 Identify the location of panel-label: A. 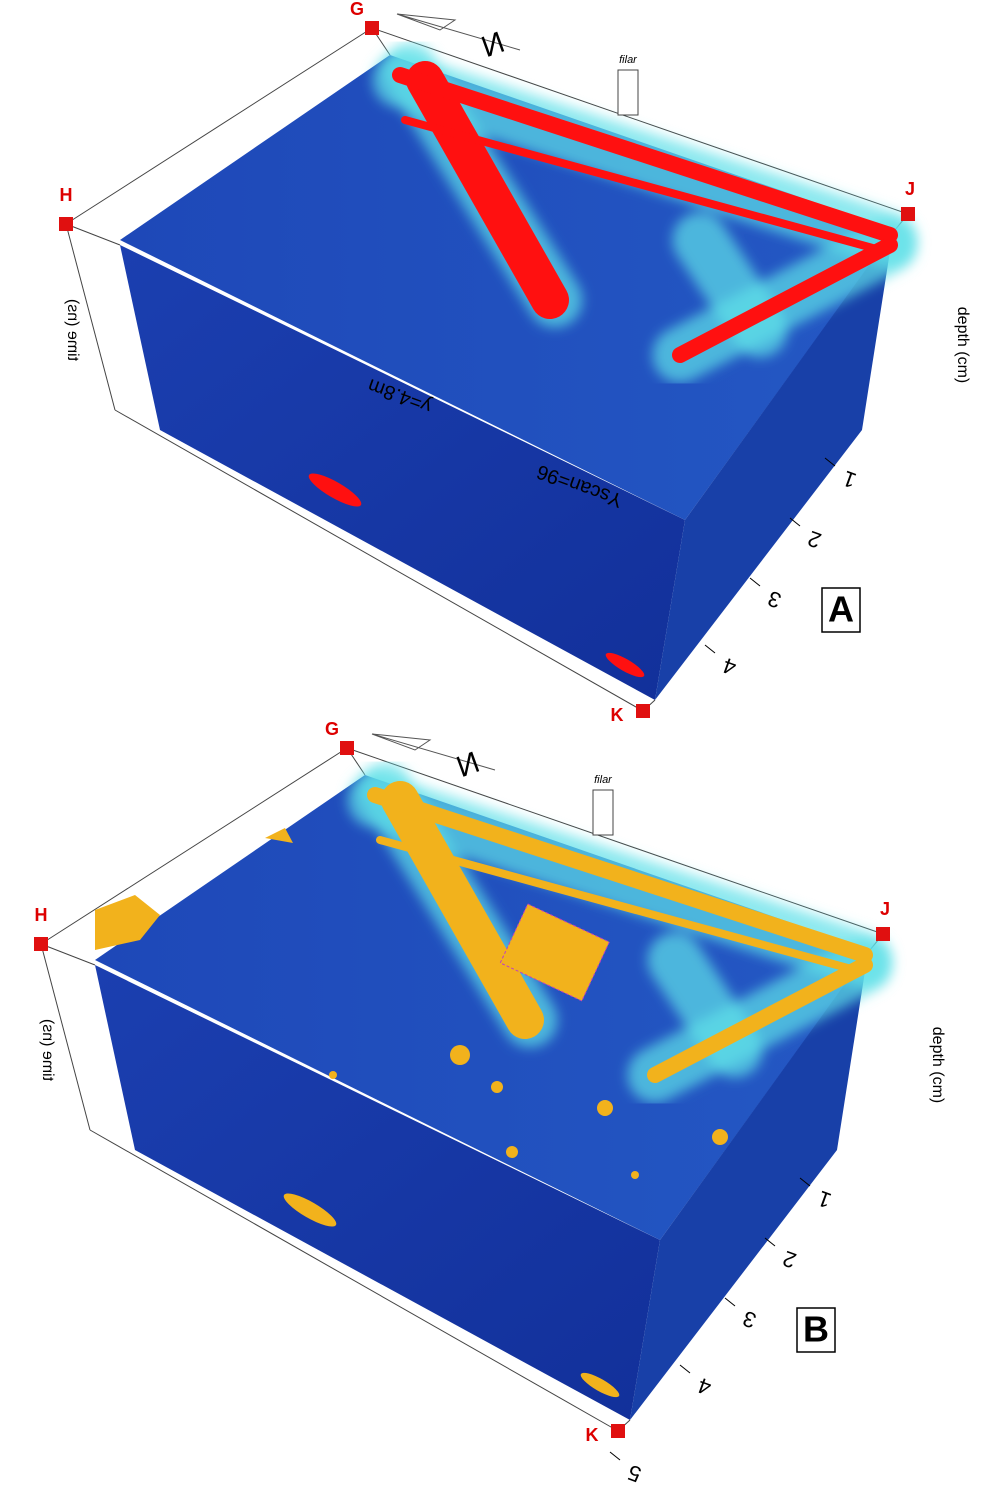
(841, 609).